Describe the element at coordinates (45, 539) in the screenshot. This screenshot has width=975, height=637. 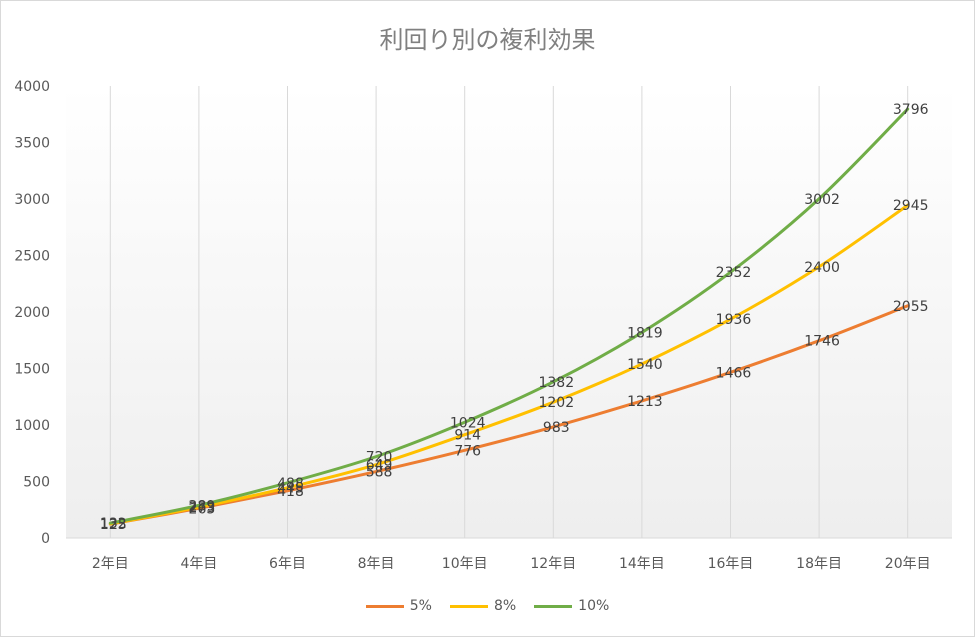
I see `y-tick-label: 0` at that location.